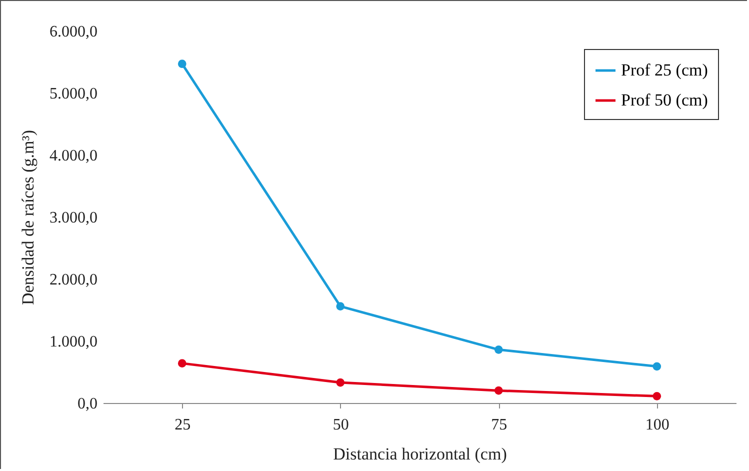 This screenshot has width=749, height=471. Describe the element at coordinates (664, 70) in the screenshot. I see `legend-label: Prof 25 (cm)` at that location.